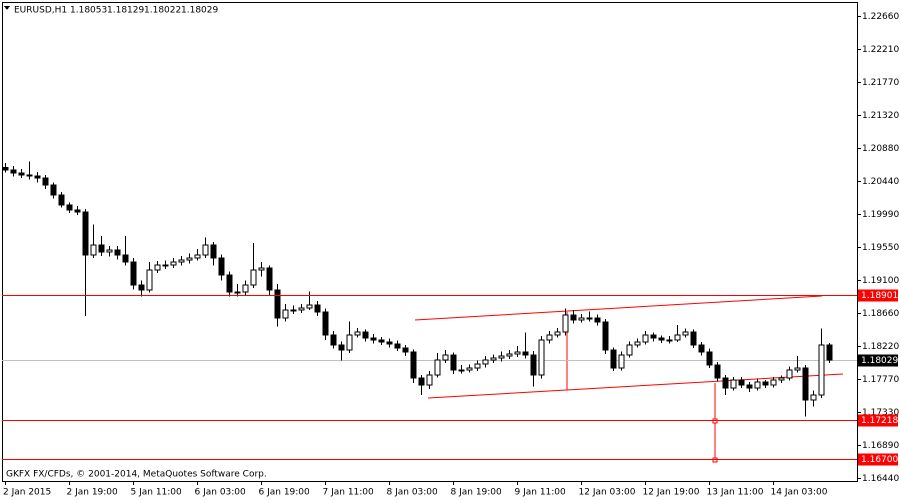 Image resolution: width=900 pixels, height=500 pixels. I want to click on y-tick-label: 1.19550, so click(880, 248).